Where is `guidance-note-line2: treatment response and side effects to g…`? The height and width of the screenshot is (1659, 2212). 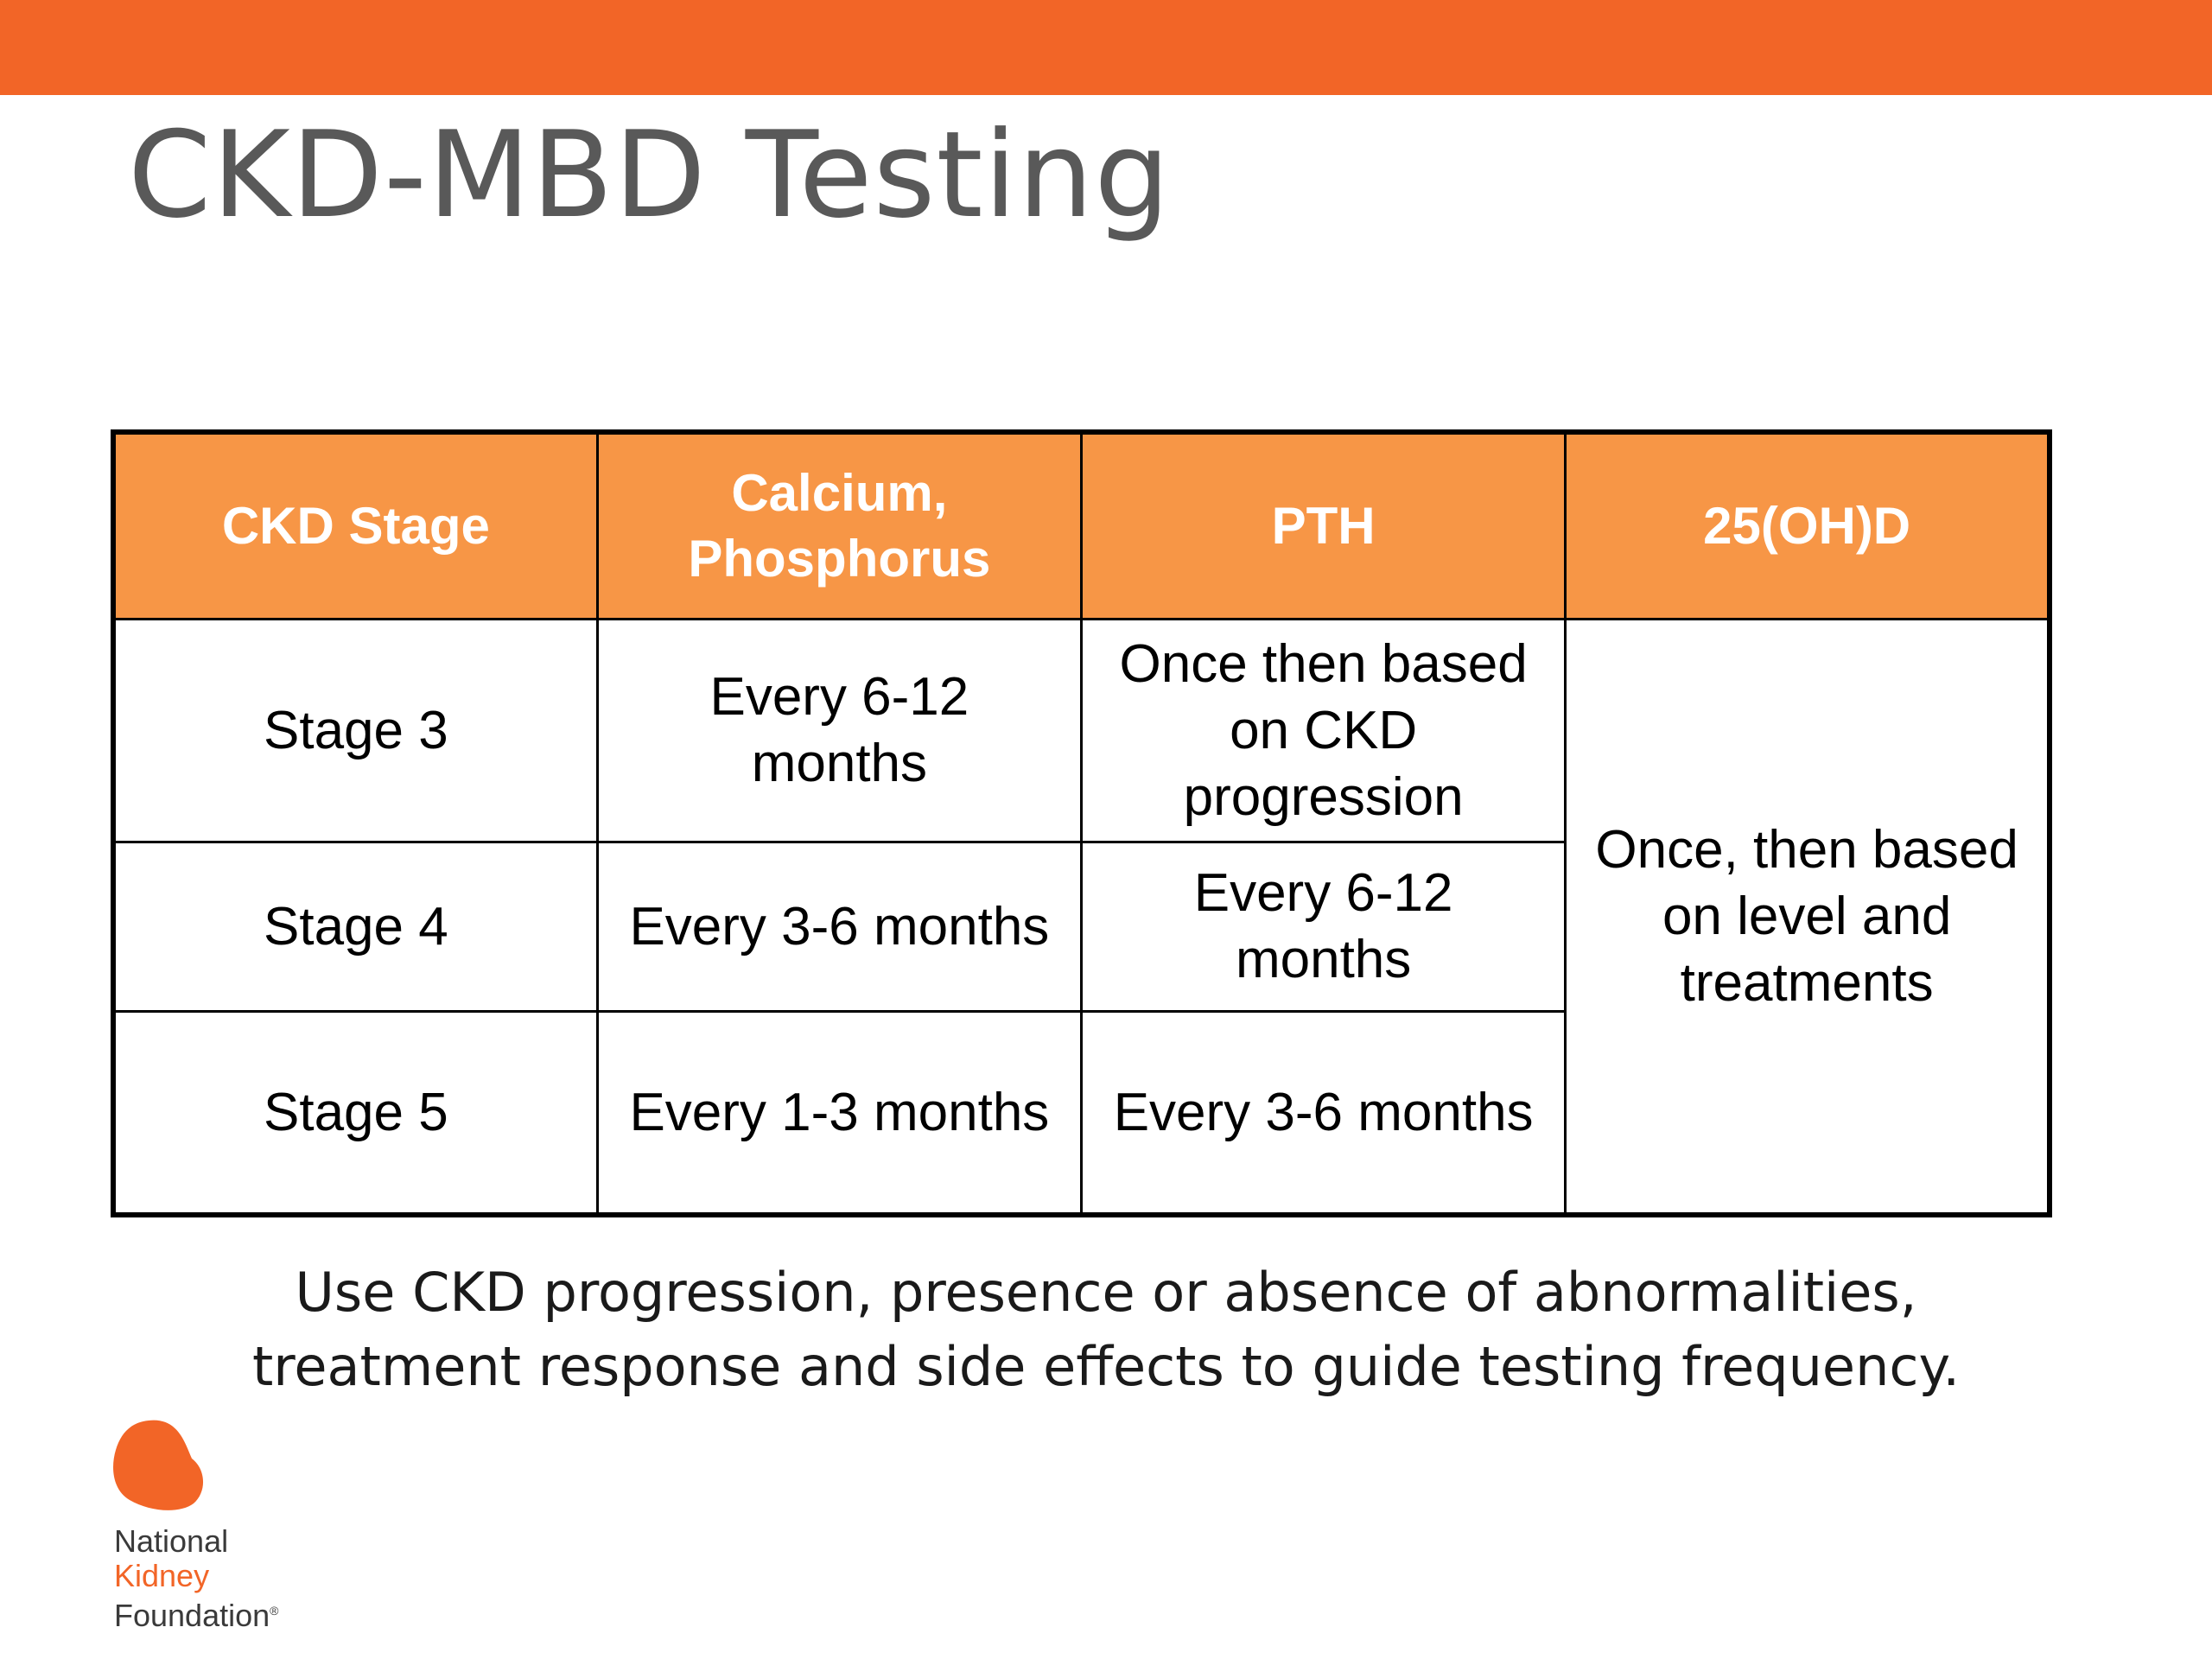 guidance-note-line2: treatment response and side effects to g… is located at coordinates (1106, 1366).